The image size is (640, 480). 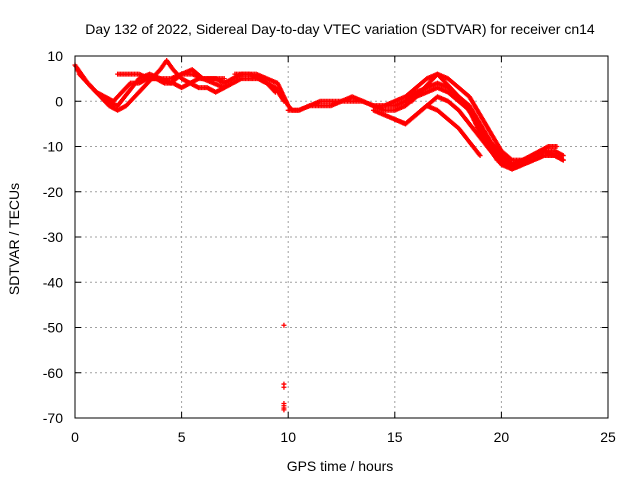 I want to click on y-tick-labels: 10 0 -10 -20 -30 -40 -50 -60 -70, so click(x=53, y=237).